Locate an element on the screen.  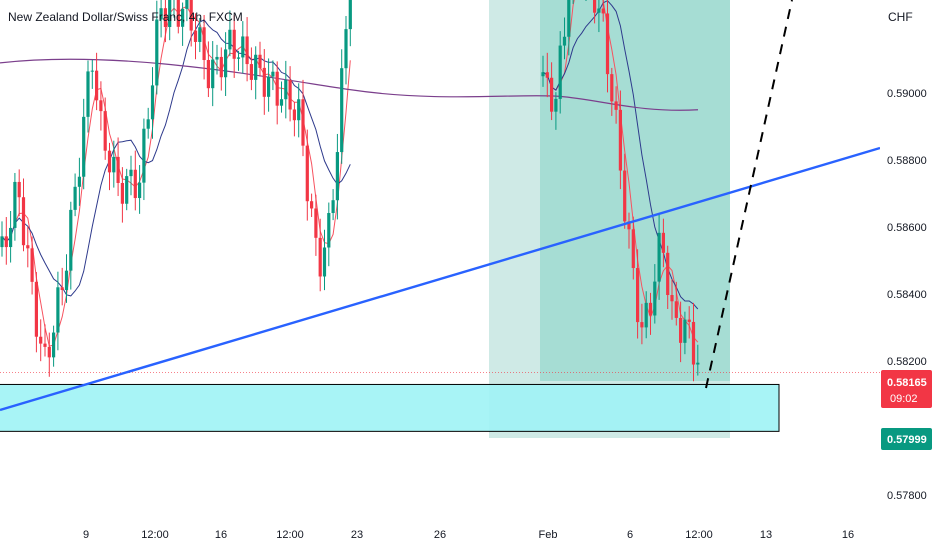
countdown-timer: 09:02 is located at coordinates (904, 399).